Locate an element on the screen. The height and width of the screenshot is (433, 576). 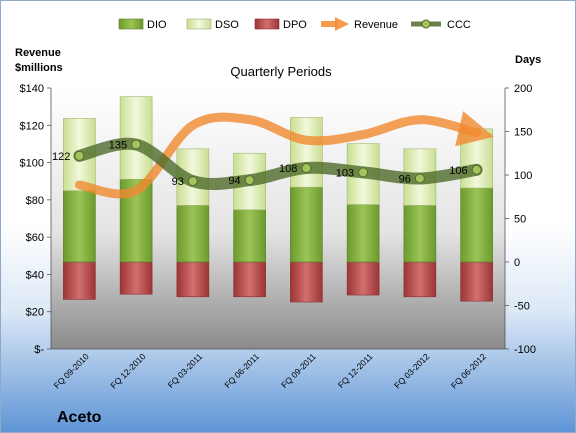
legend-label-dpo: DPO is located at coordinates (295, 25).